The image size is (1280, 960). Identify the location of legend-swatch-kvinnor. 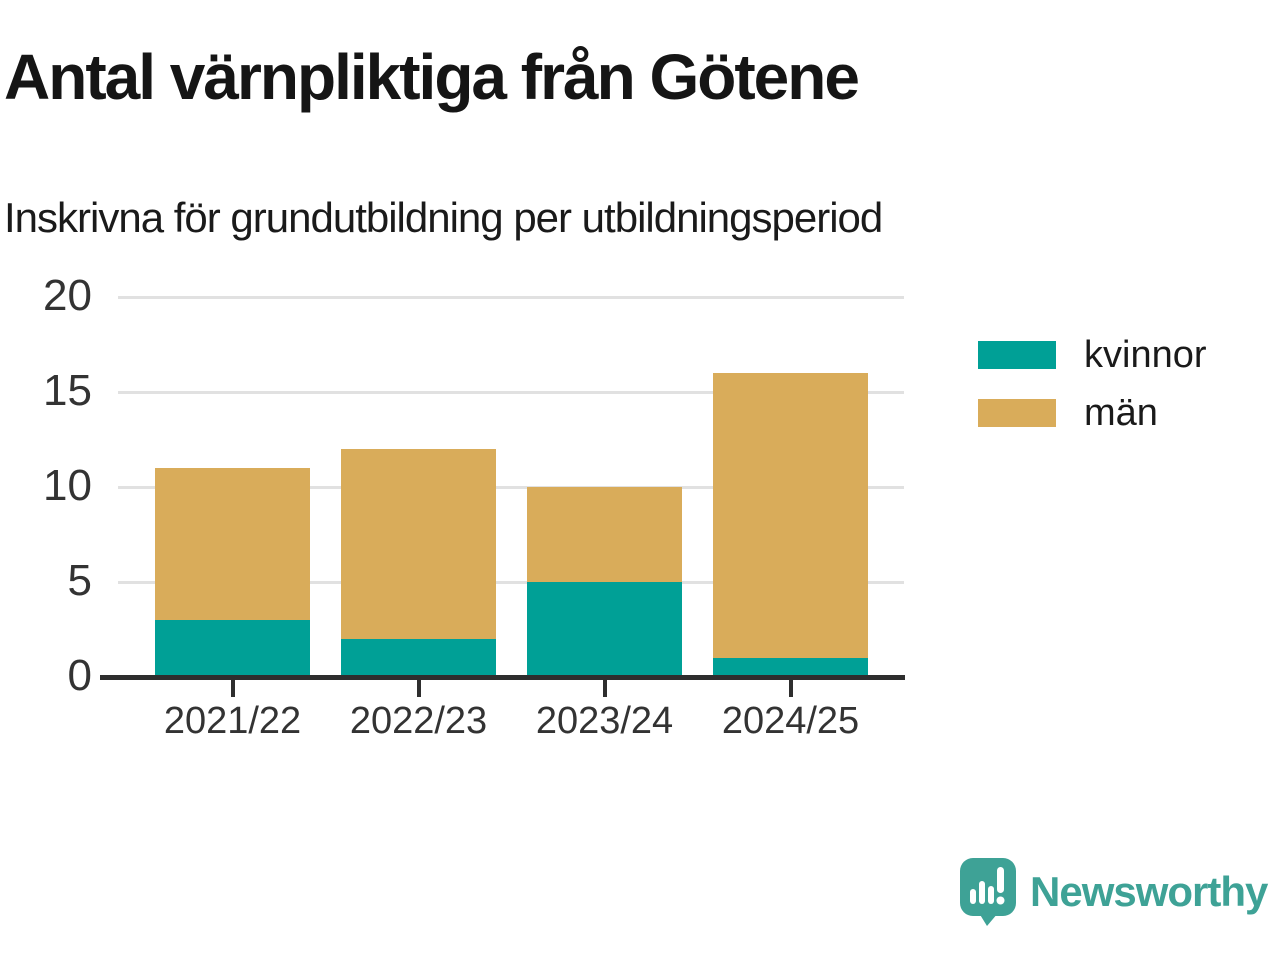
(1017, 355).